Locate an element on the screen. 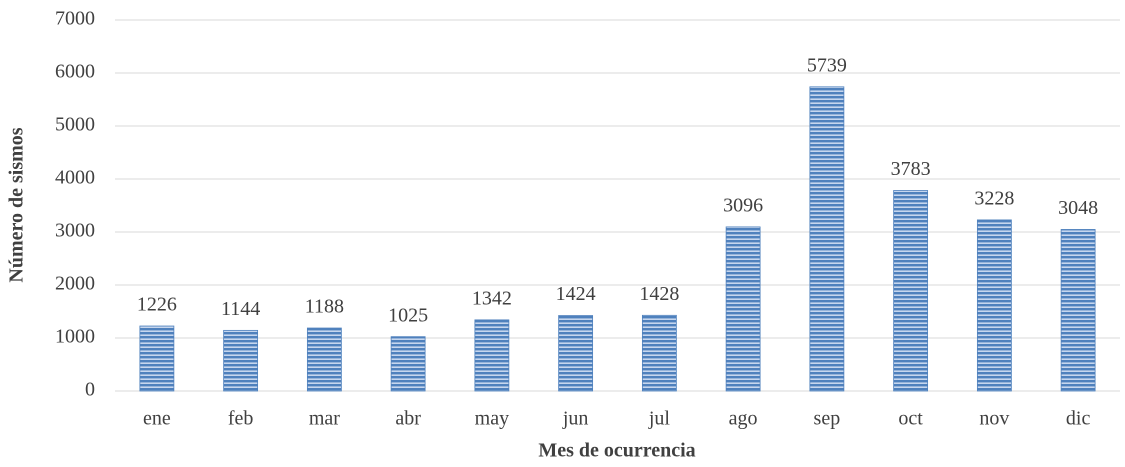  x-tick-label: dic is located at coordinates (1078, 419).